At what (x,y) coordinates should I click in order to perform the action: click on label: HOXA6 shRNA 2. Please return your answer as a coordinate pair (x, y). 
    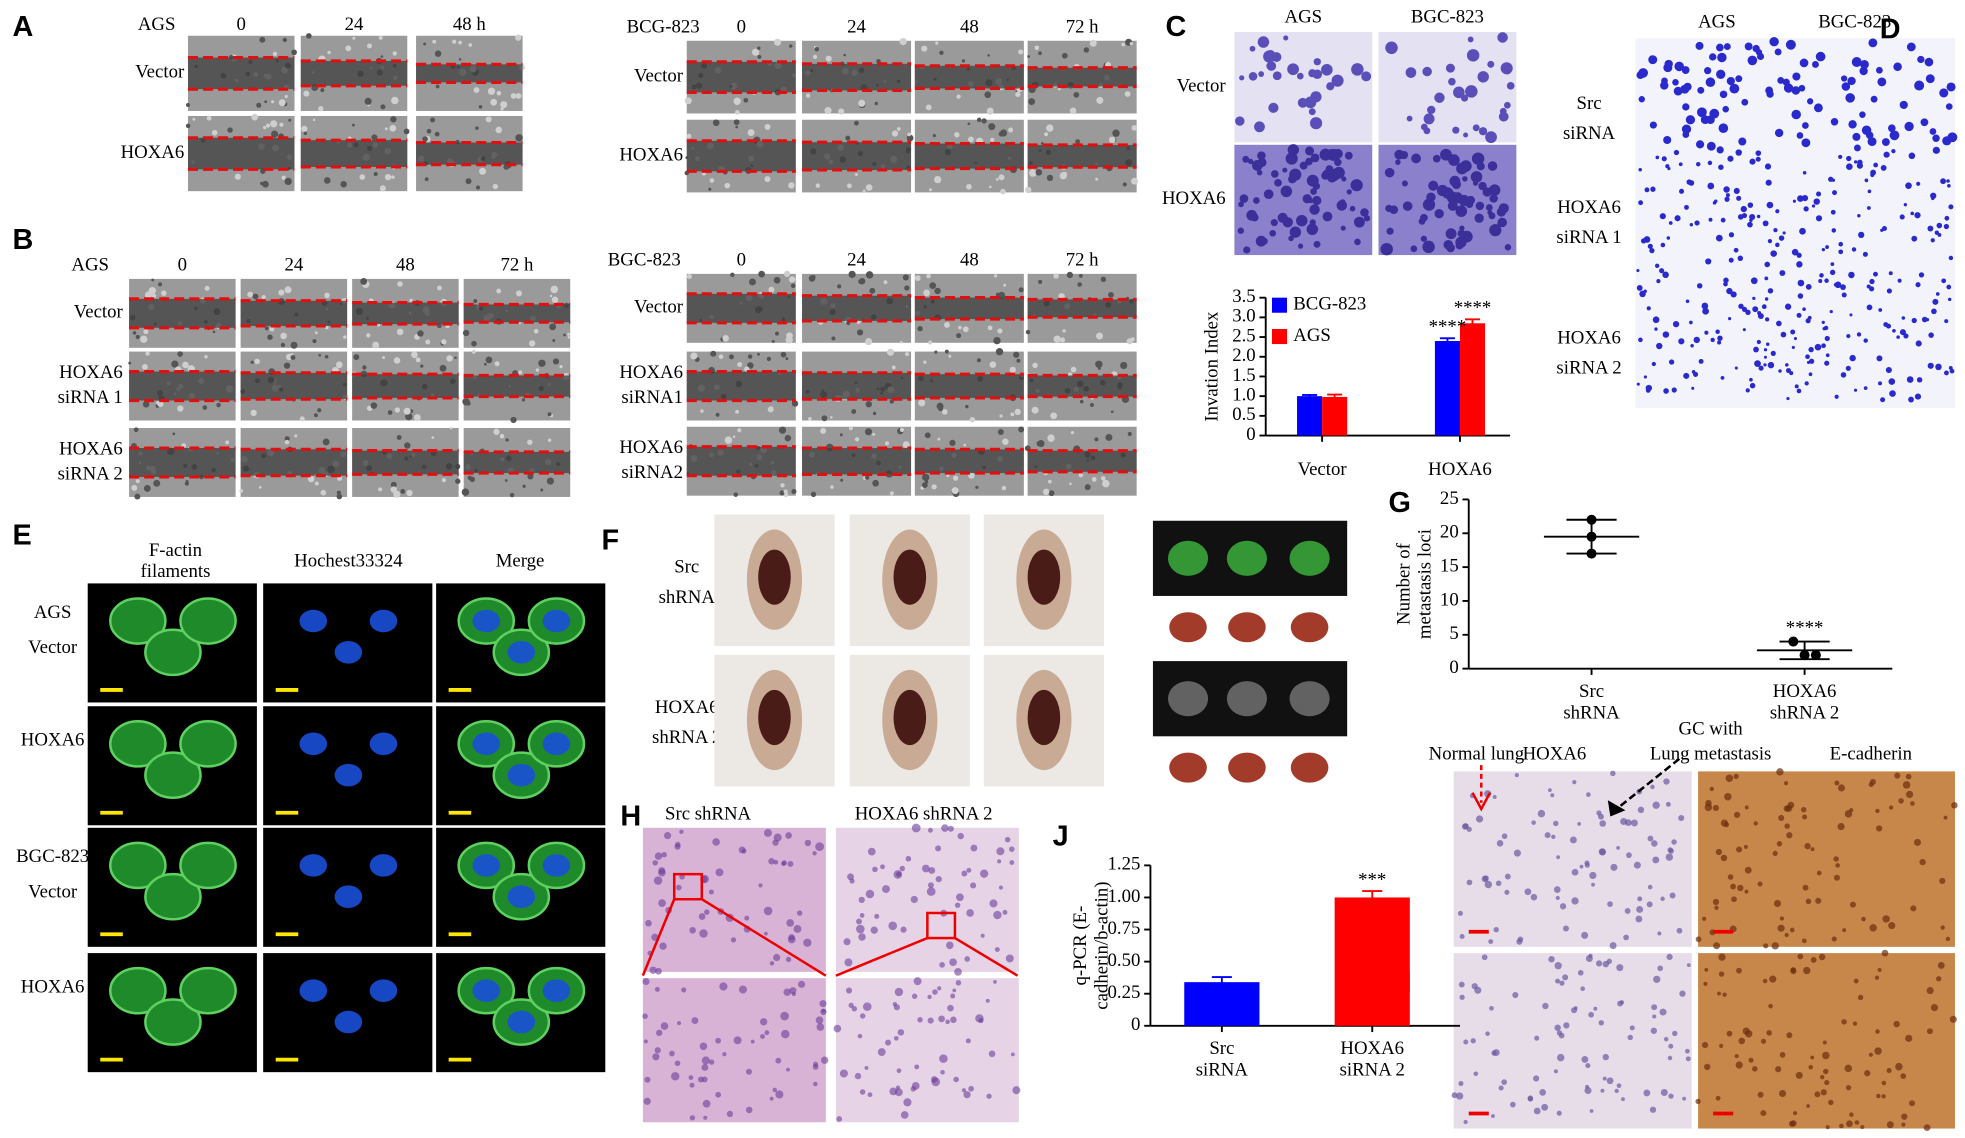
    Looking at the image, I should click on (924, 814).